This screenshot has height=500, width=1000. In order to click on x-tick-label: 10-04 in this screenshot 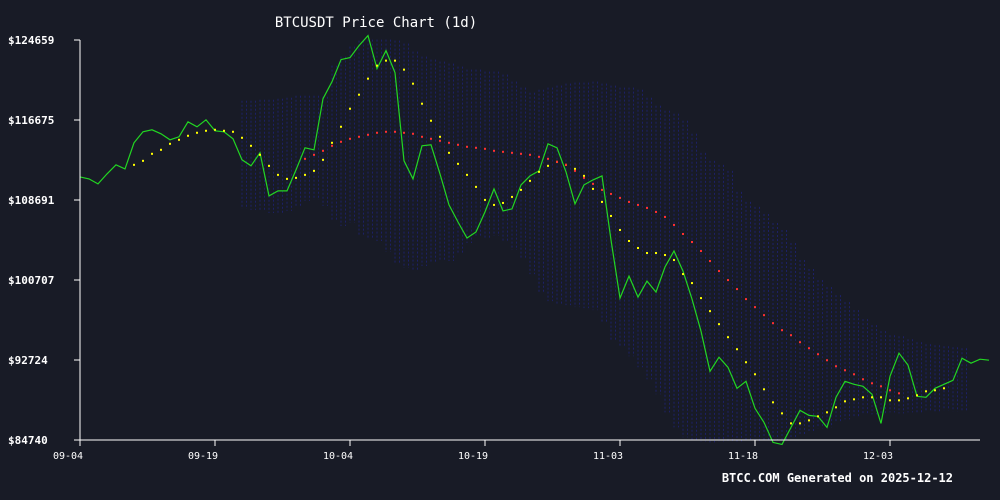, I will do `click(338, 456)`.